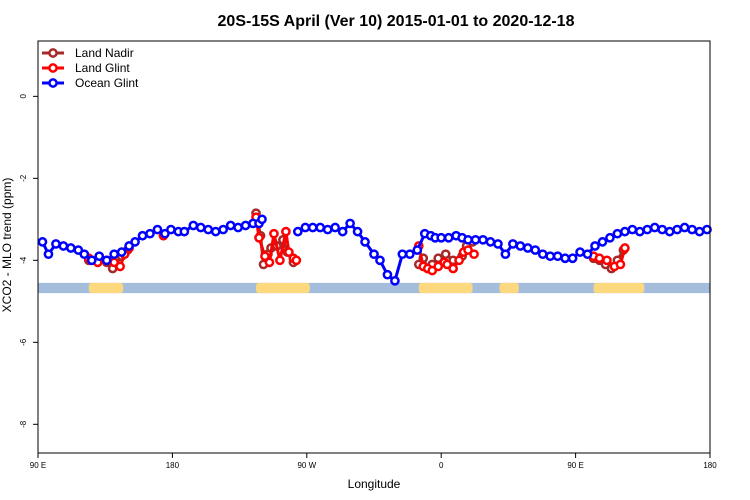  Describe the element at coordinates (356, 241) in the screenshot. I see `series-land-nadir` at that location.